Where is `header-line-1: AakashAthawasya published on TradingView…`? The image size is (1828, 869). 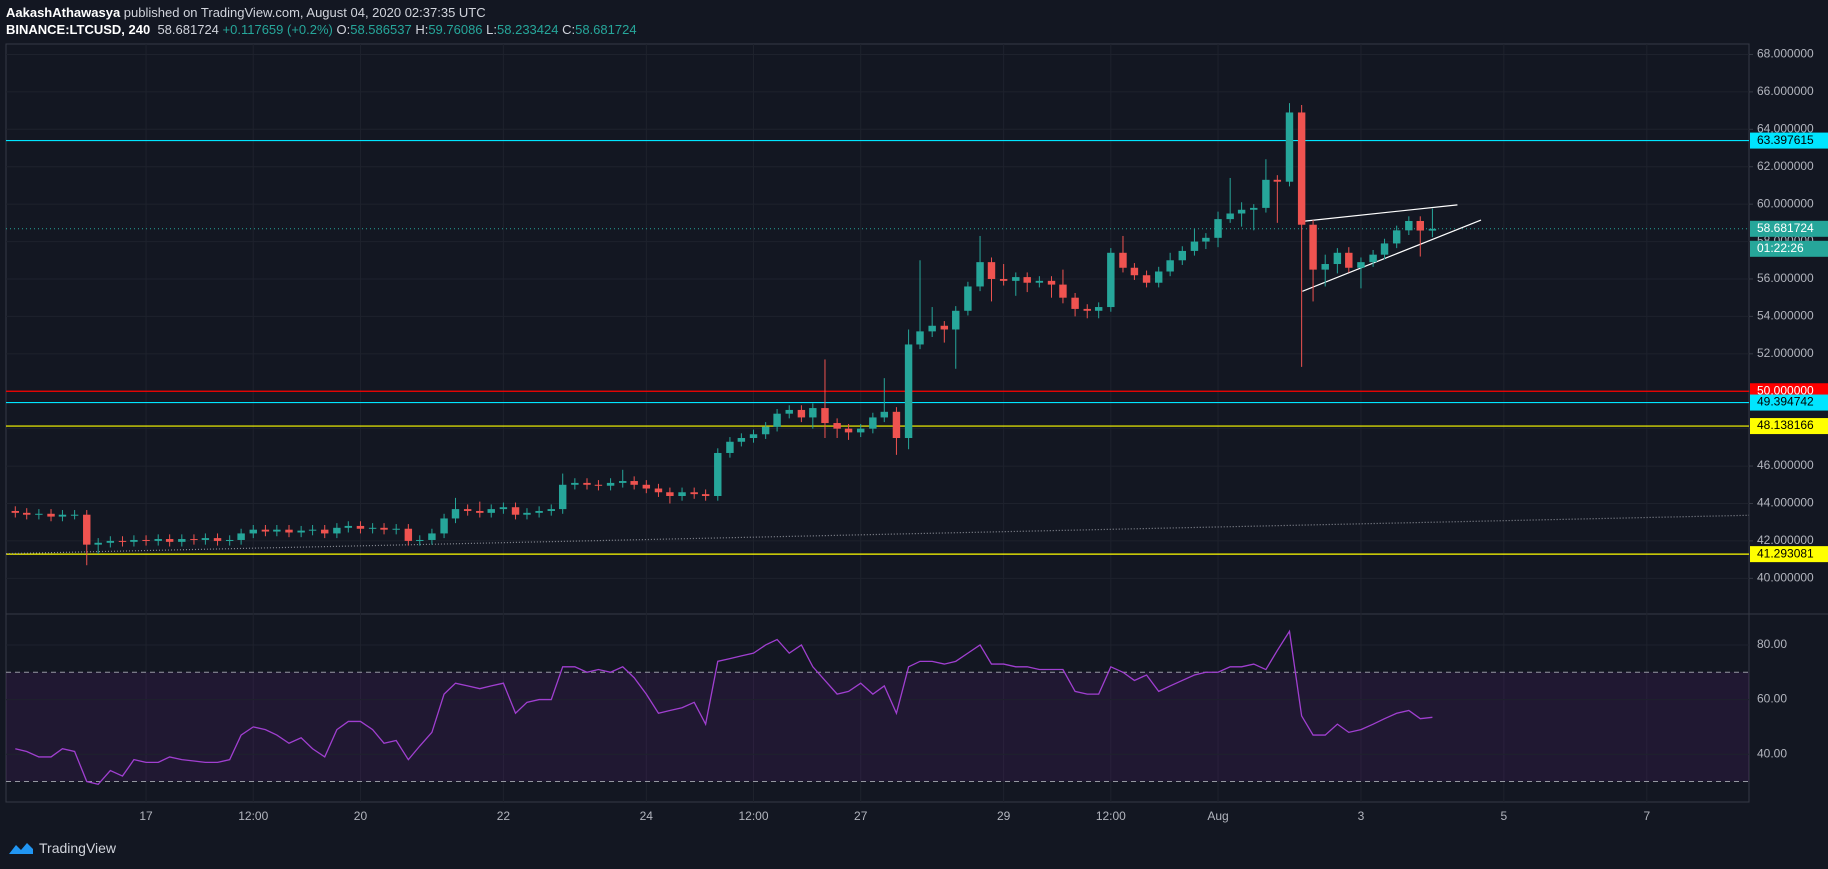
header-line-1: AakashAthawasya published on TradingView… is located at coordinates (321, 12).